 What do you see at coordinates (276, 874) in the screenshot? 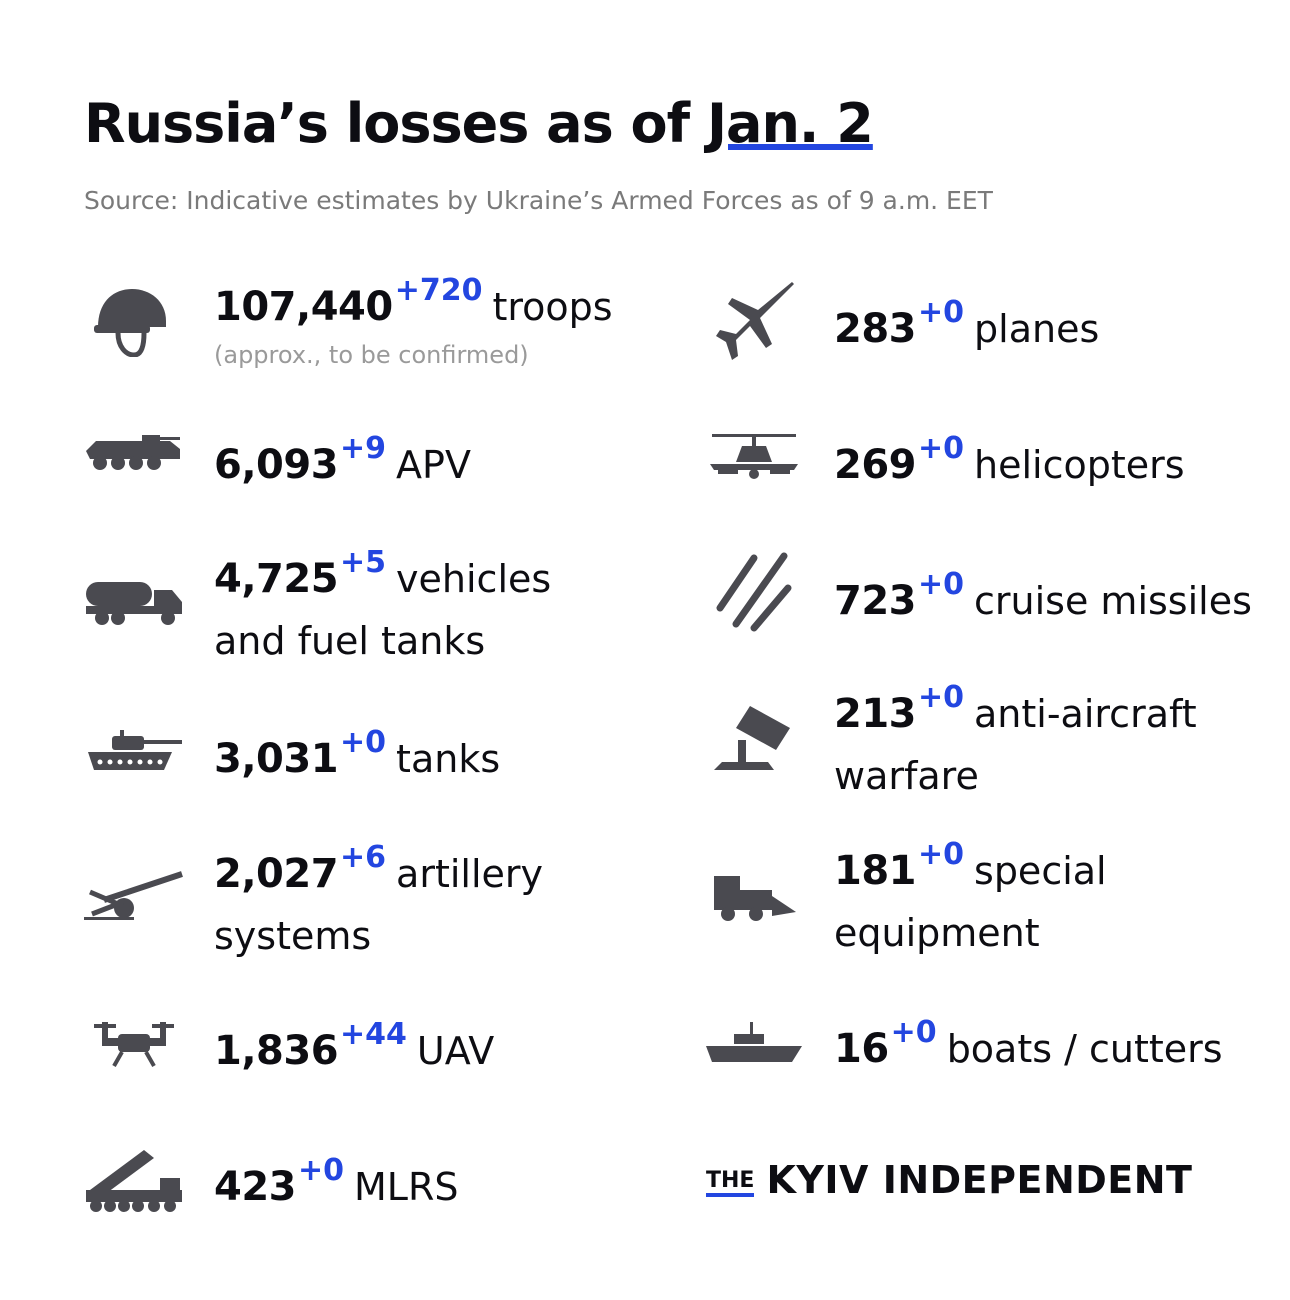
I see `artillery-value: 2,027` at bounding box center [276, 874].